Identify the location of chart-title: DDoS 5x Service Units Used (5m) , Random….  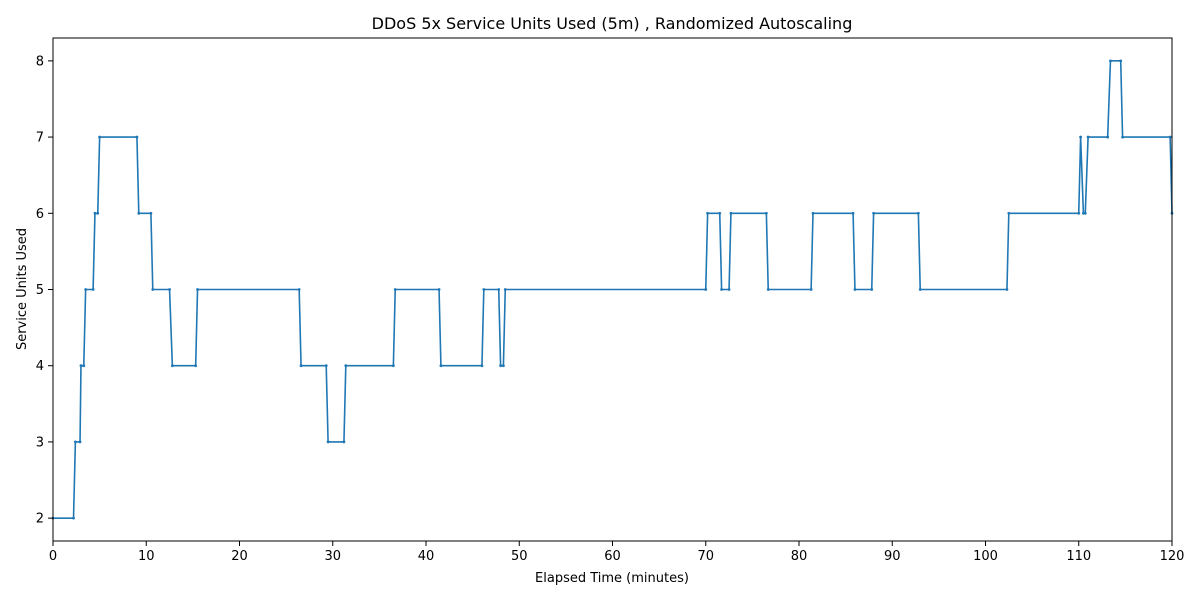
(612, 23).